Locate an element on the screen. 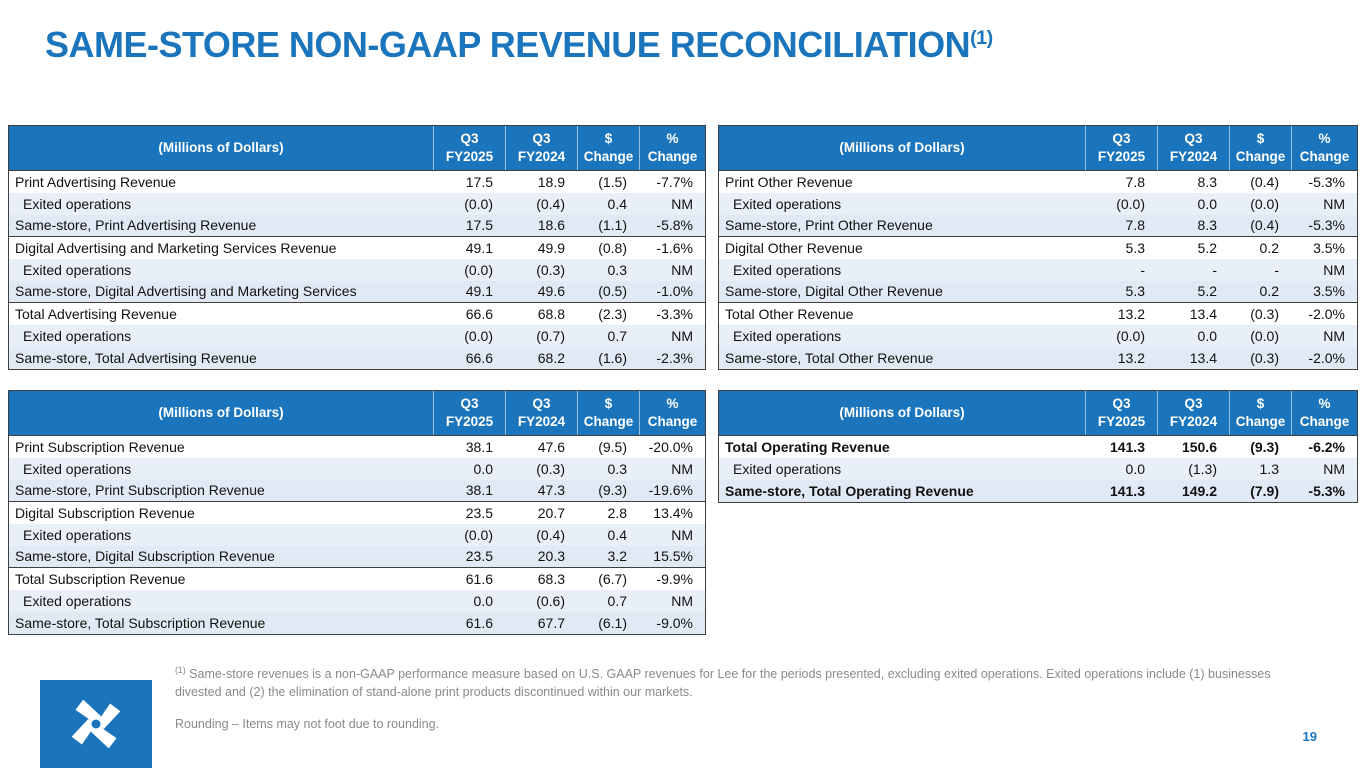 The width and height of the screenshot is (1365, 768). lee-enterprises-logo is located at coordinates (96, 724).